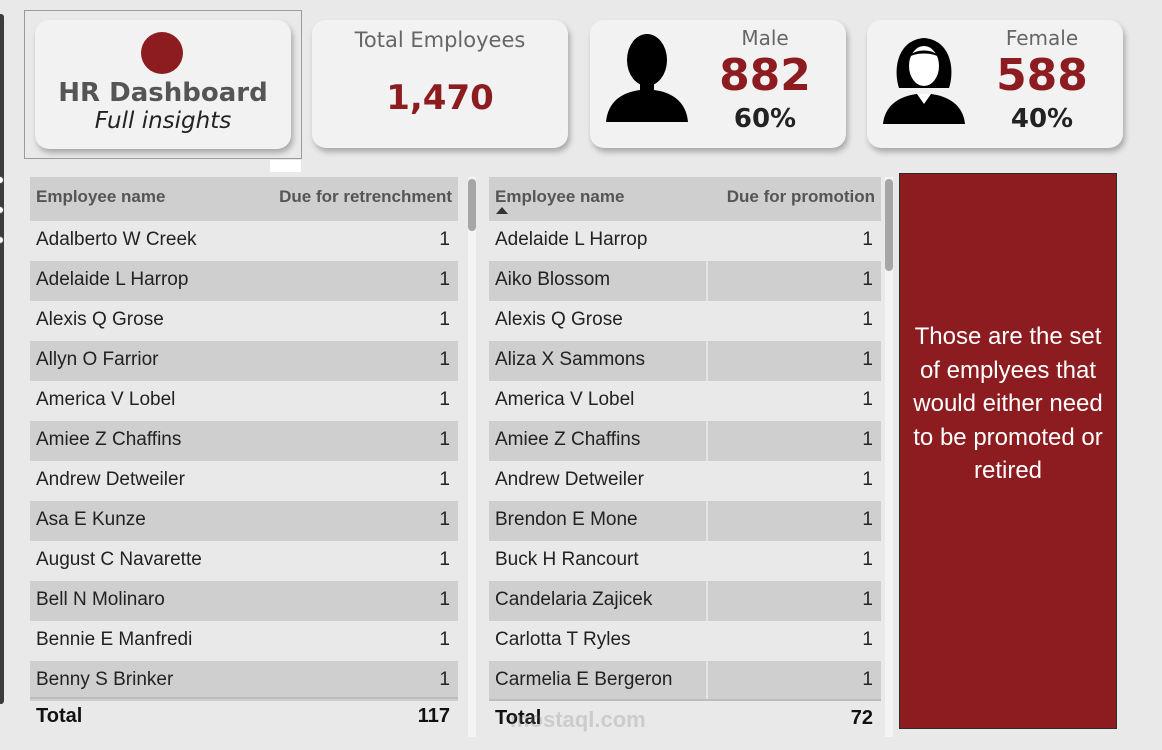  What do you see at coordinates (563, 639) in the screenshot?
I see `employee-name-cell: Carlotta T Ryles` at bounding box center [563, 639].